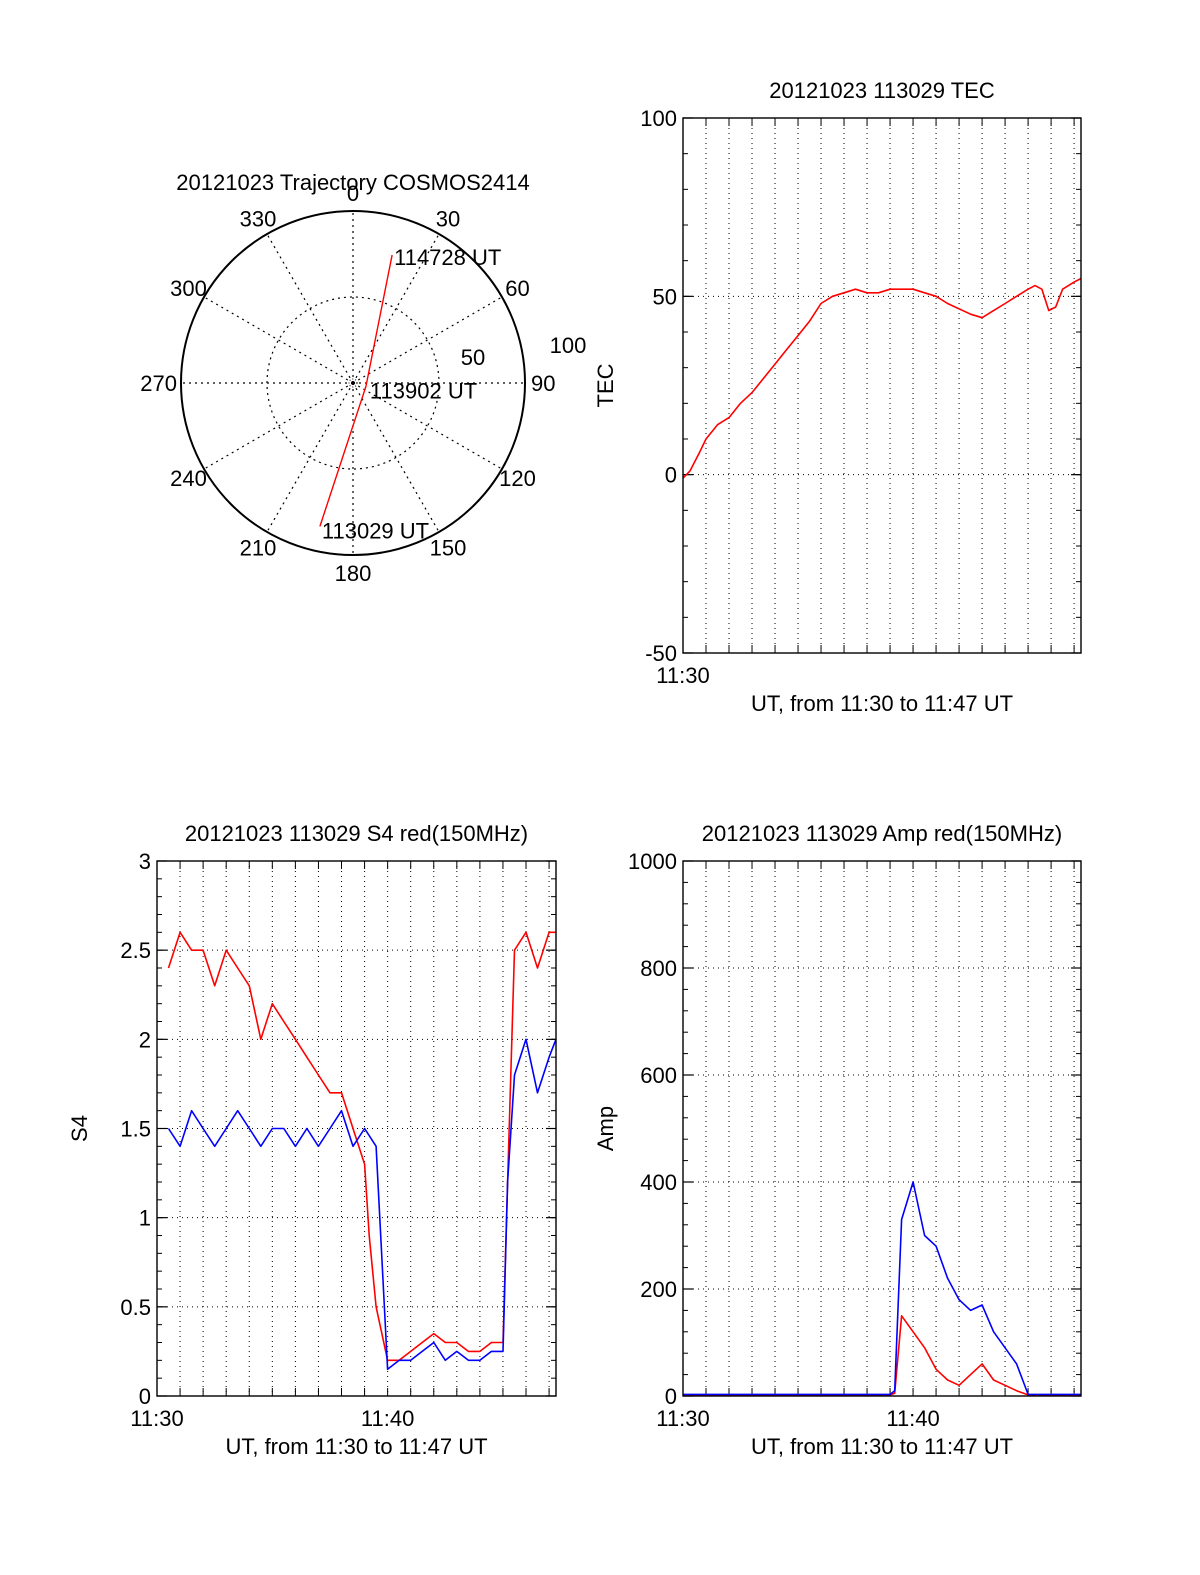 The width and height of the screenshot is (1200, 1575). Describe the element at coordinates (356, 833) in the screenshot. I see `s4-title: 20121023 113029 S4 red(150MHz)` at that location.